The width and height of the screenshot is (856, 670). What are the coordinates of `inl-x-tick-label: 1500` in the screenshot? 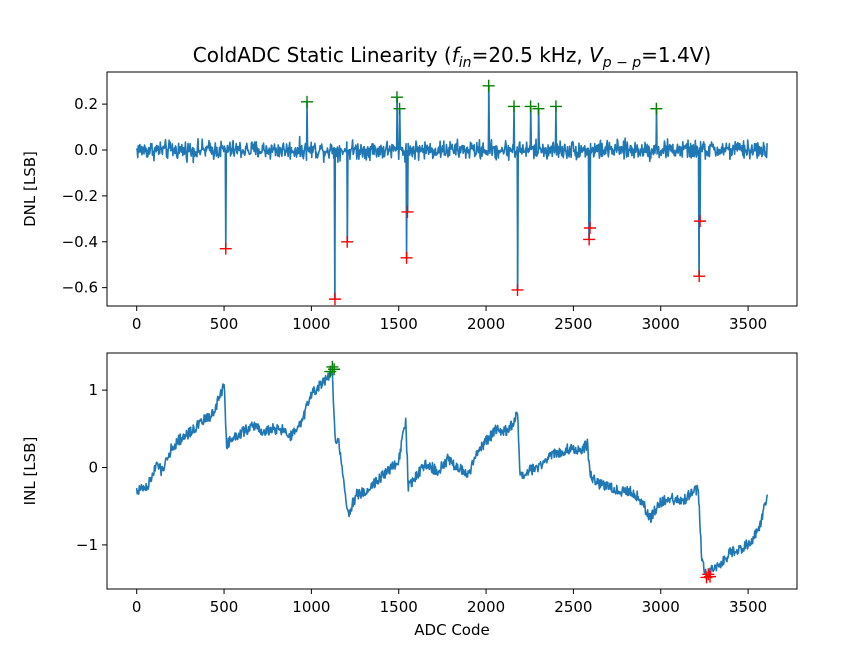 It's located at (399, 607).